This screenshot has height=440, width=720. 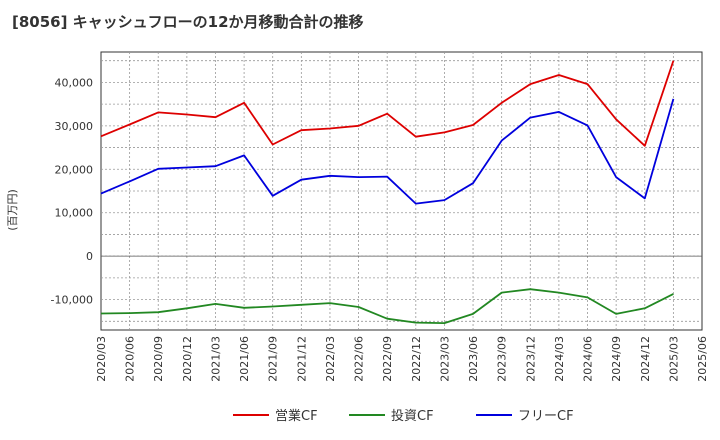 What do you see at coordinates (416, 359) in the screenshot?
I see `x-tick-label: 2022/12` at bounding box center [416, 359].